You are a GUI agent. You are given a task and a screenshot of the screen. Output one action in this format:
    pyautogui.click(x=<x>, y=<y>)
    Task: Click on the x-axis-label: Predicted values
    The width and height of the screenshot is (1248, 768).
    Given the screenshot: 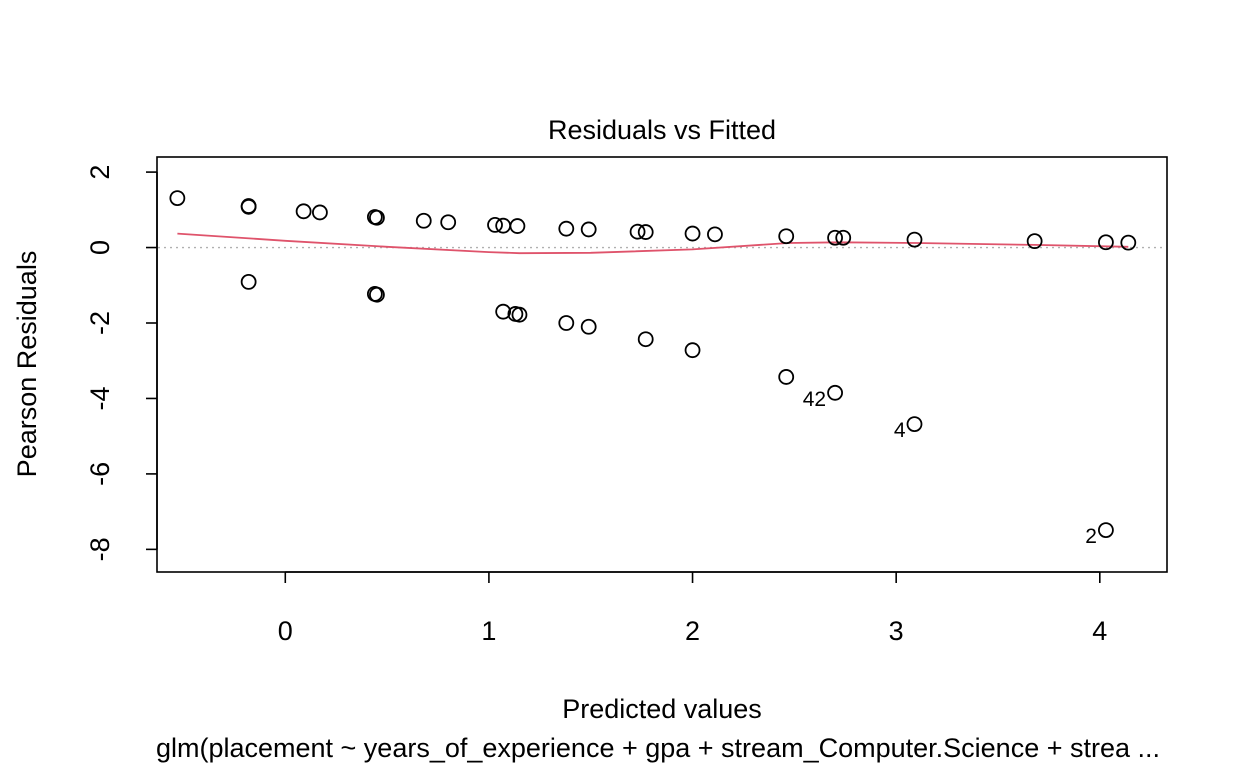 What is the action you would take?
    pyautogui.click(x=662, y=709)
    